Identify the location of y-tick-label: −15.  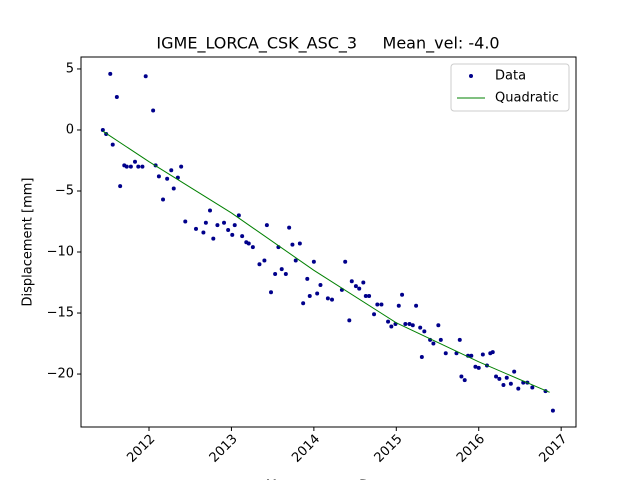
(60, 313).